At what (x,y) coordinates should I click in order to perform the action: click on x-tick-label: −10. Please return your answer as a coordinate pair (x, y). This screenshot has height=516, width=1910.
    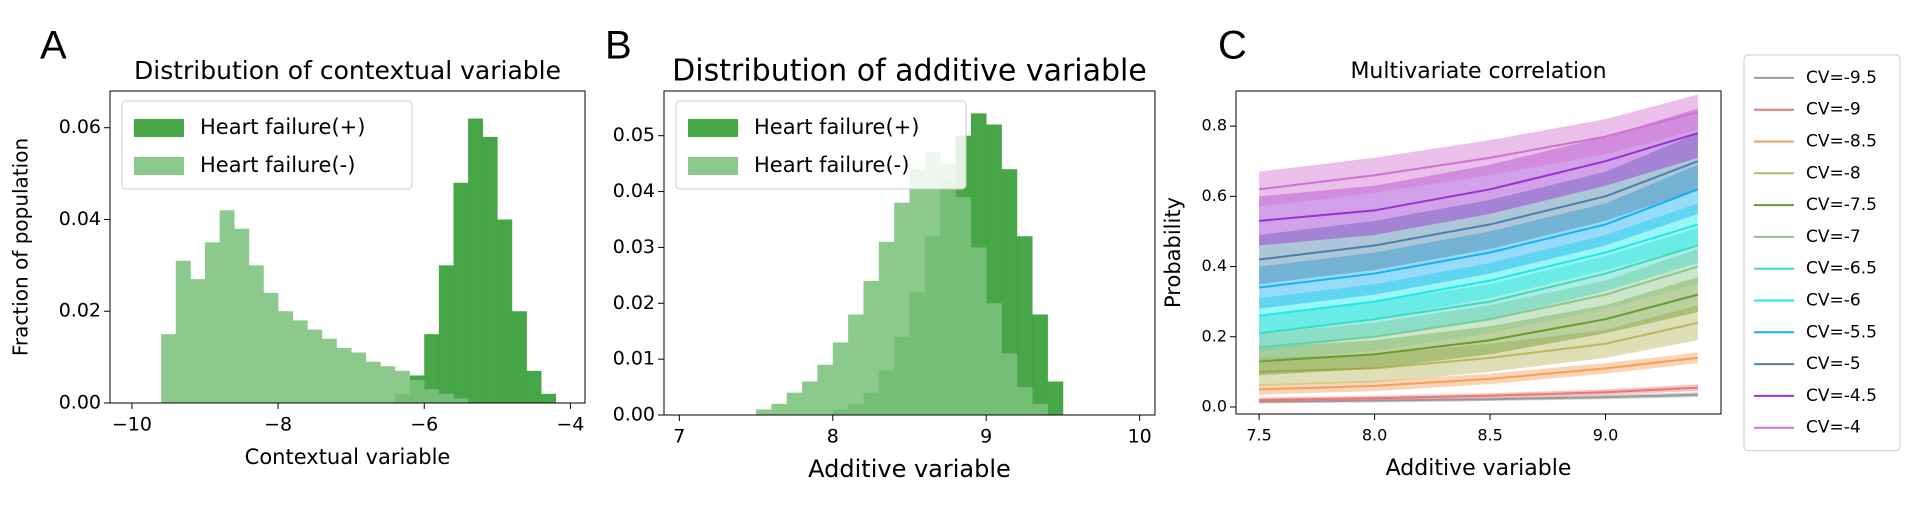
    Looking at the image, I should click on (132, 425).